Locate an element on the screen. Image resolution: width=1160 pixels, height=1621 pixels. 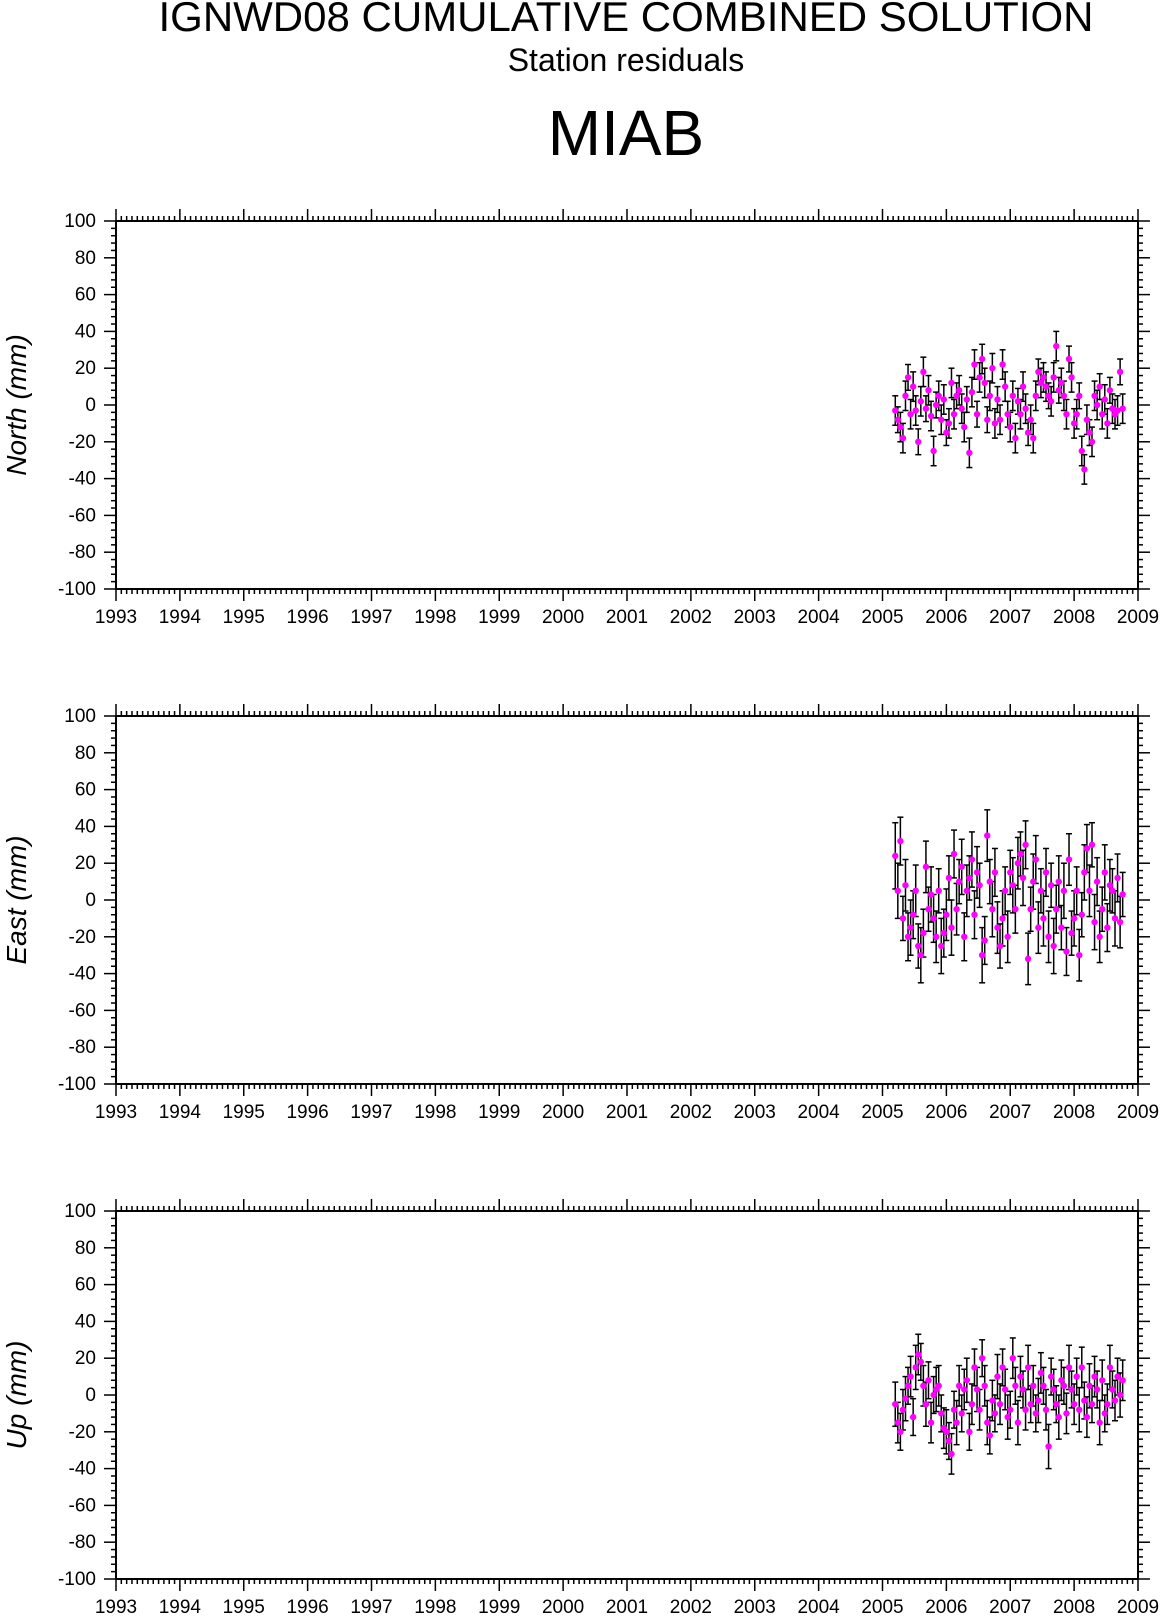
x-tick-label: 1999 is located at coordinates (499, 1112).